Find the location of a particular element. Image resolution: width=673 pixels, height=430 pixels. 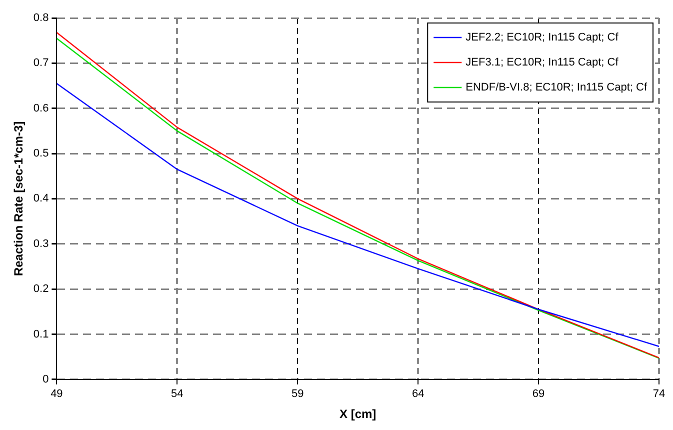

y-tick-label: 0 is located at coordinates (45, 379).